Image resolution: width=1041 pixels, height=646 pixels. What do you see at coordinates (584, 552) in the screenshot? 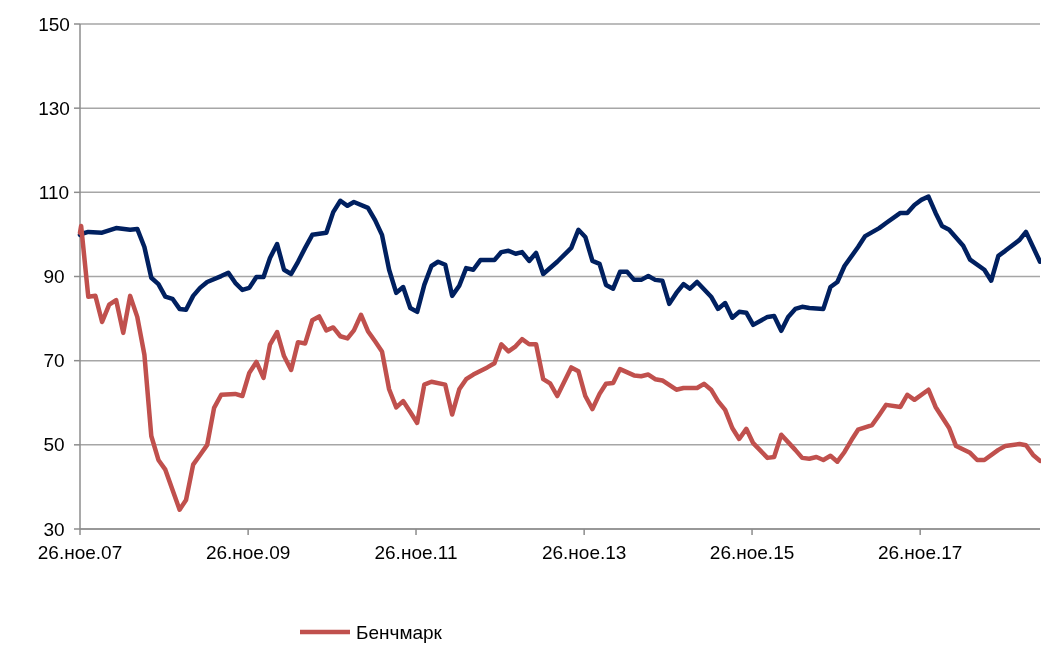
I see `x-tick-label: 26.ное.13` at bounding box center [584, 552].